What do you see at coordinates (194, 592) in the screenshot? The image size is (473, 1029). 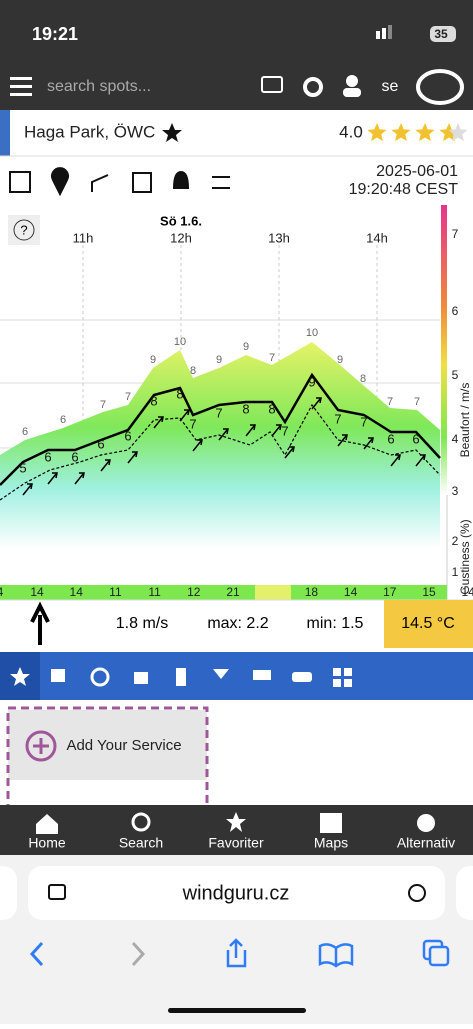 I see `strip-value: 12` at bounding box center [194, 592].